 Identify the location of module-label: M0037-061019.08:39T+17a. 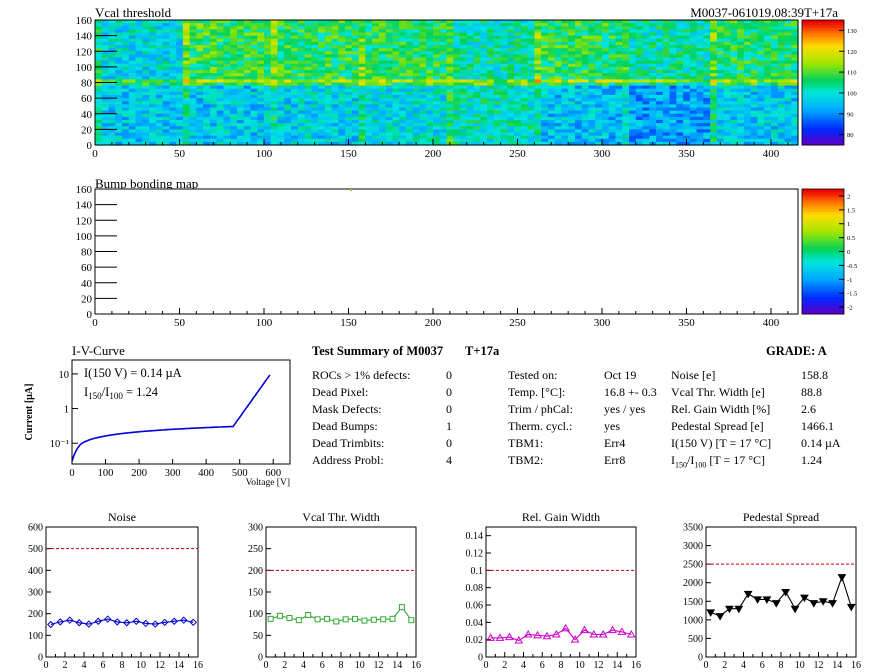
(764, 12).